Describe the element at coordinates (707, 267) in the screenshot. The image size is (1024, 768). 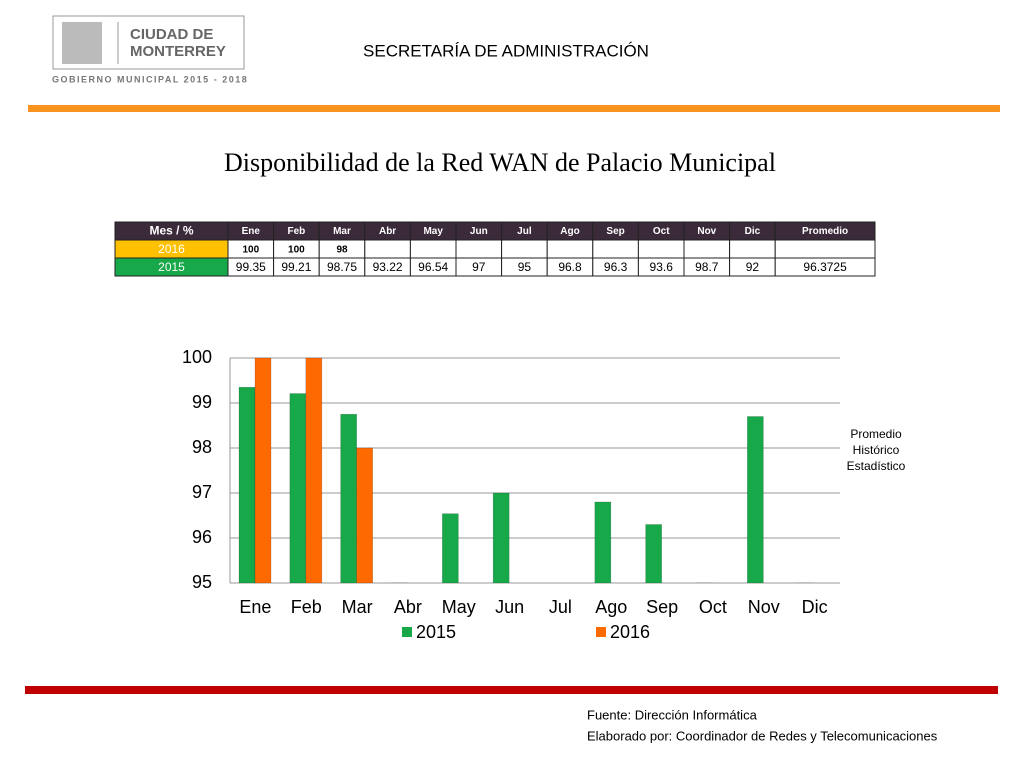
I see `cell-text: 98.7` at that location.